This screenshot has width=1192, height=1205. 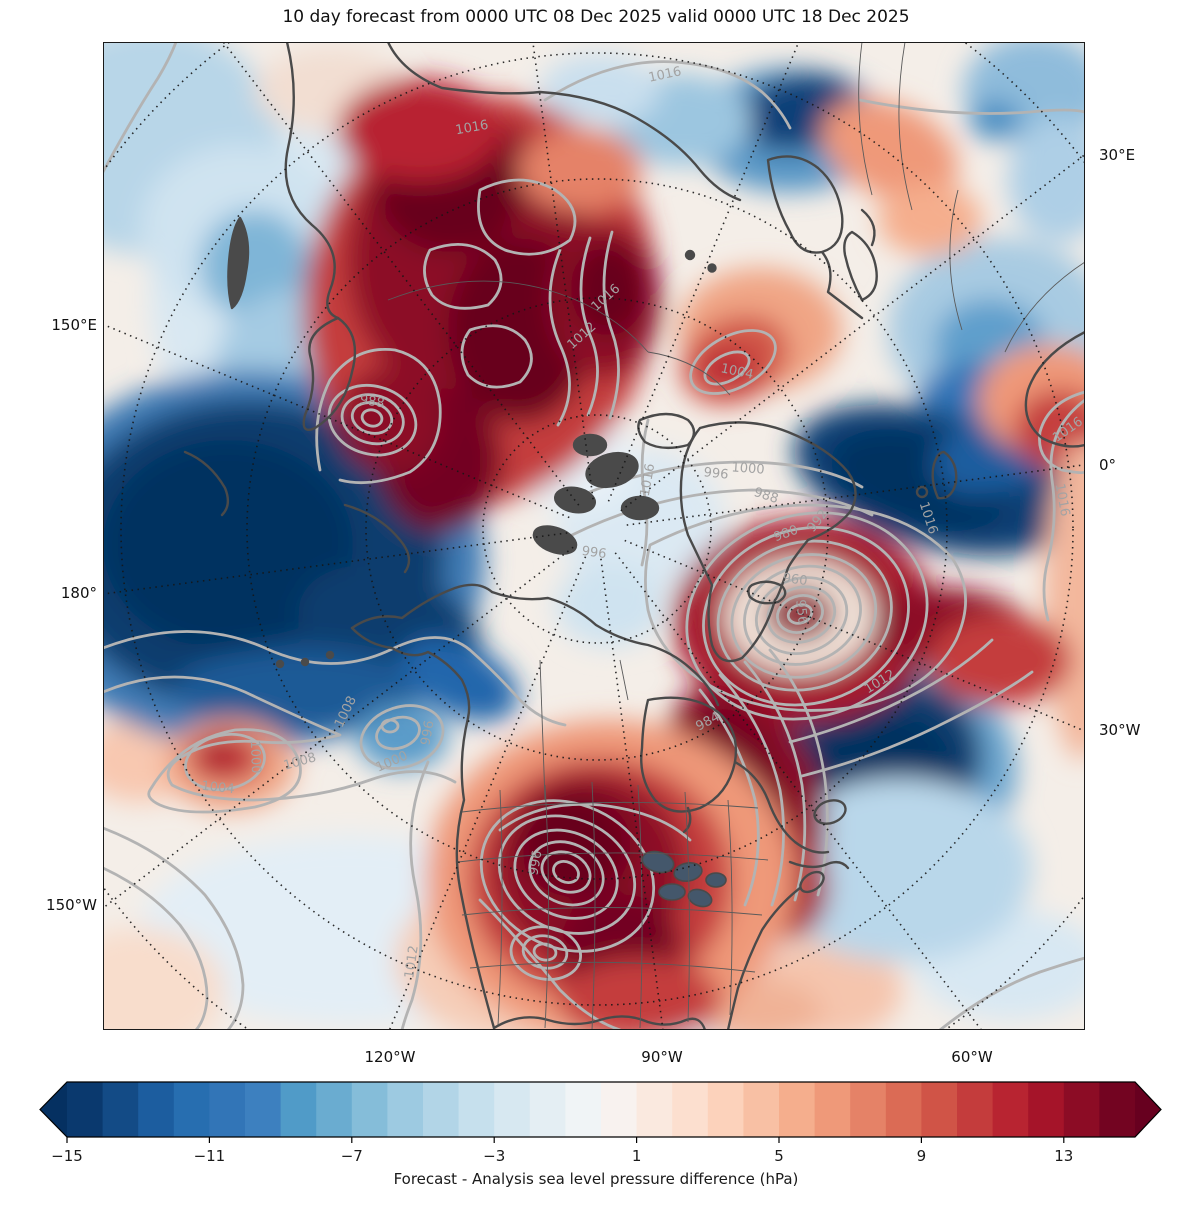 I want to click on graticule-label: 30°W, so click(x=1120, y=730).